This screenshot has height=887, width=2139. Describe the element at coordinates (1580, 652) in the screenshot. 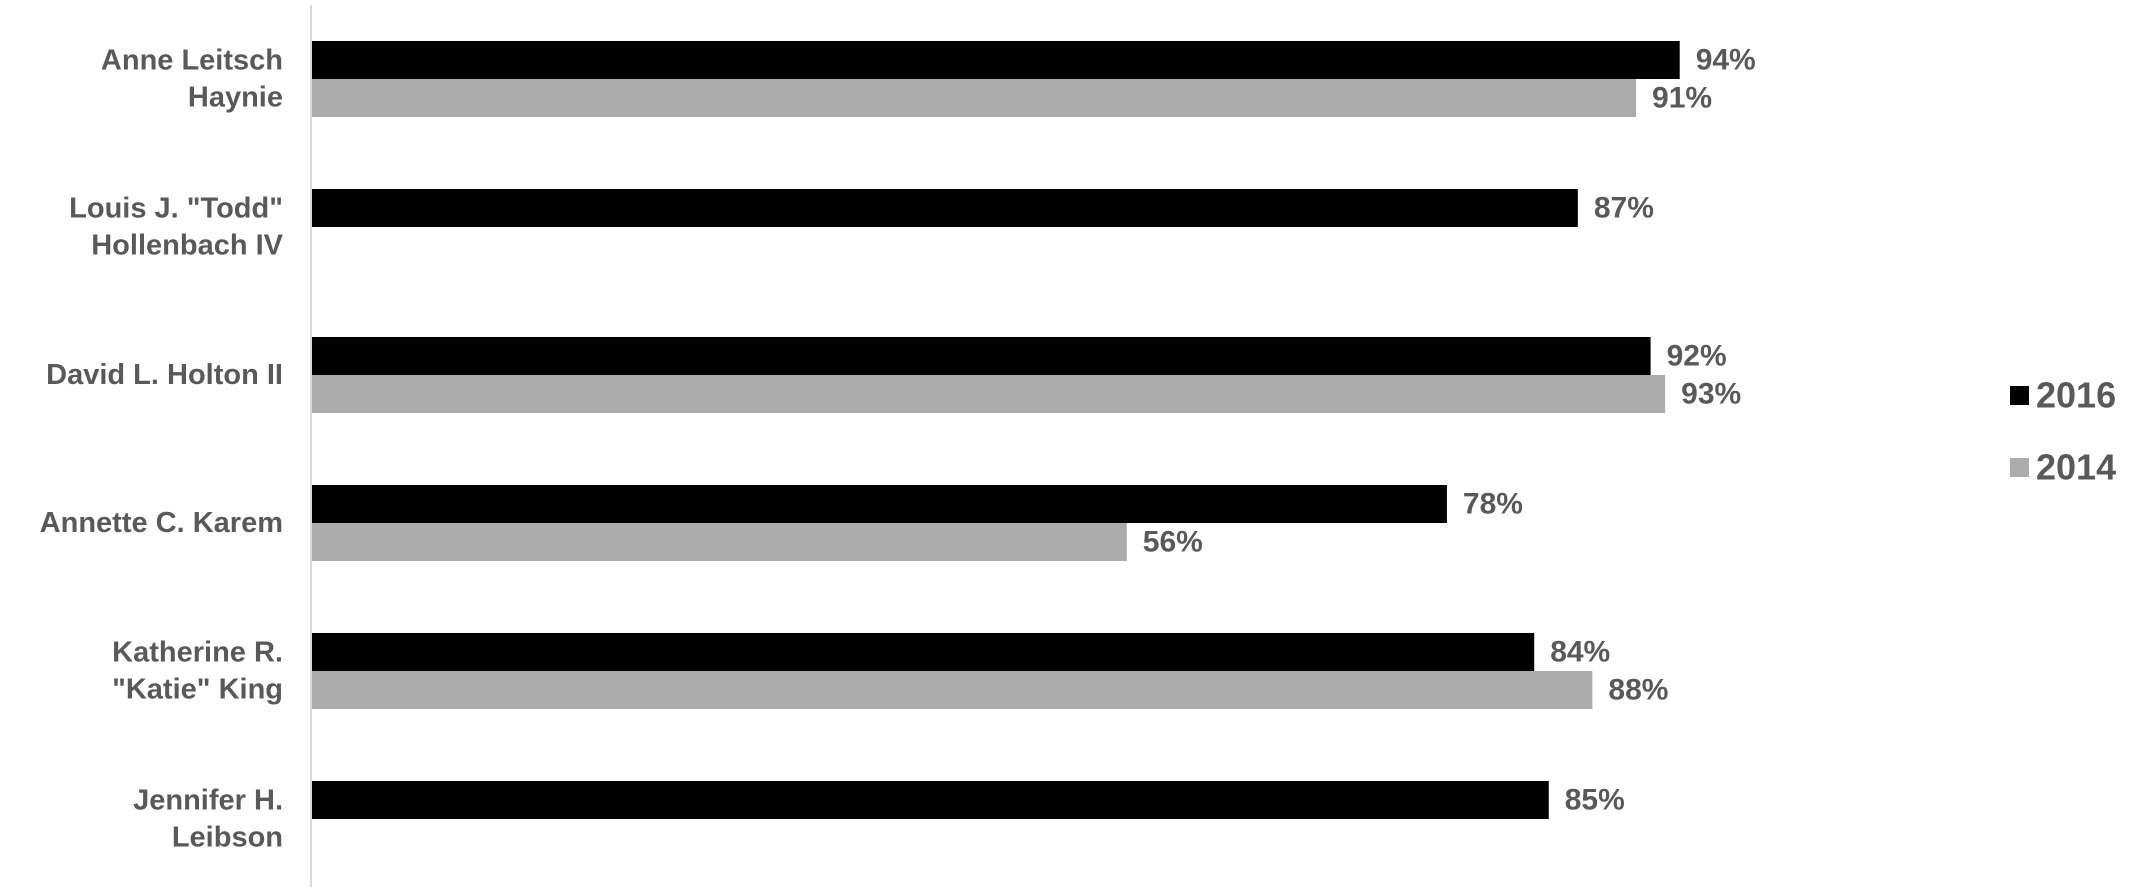

I see `value-label-2016-4: 84%` at that location.